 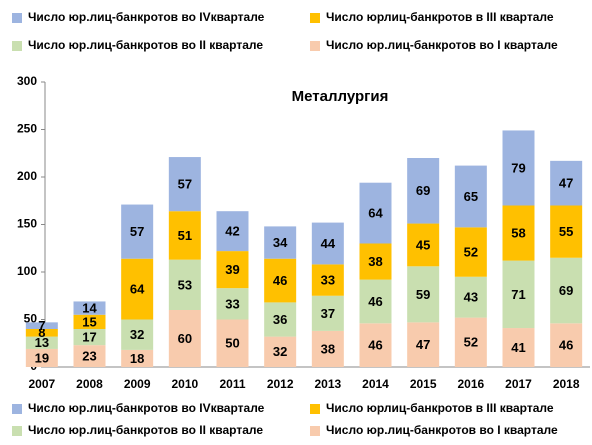 I want to click on data-label: 65, so click(x=471, y=196).